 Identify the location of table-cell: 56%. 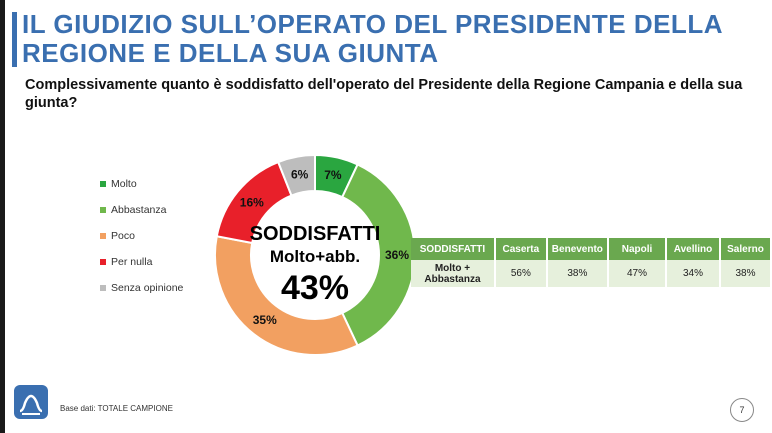
(521, 273).